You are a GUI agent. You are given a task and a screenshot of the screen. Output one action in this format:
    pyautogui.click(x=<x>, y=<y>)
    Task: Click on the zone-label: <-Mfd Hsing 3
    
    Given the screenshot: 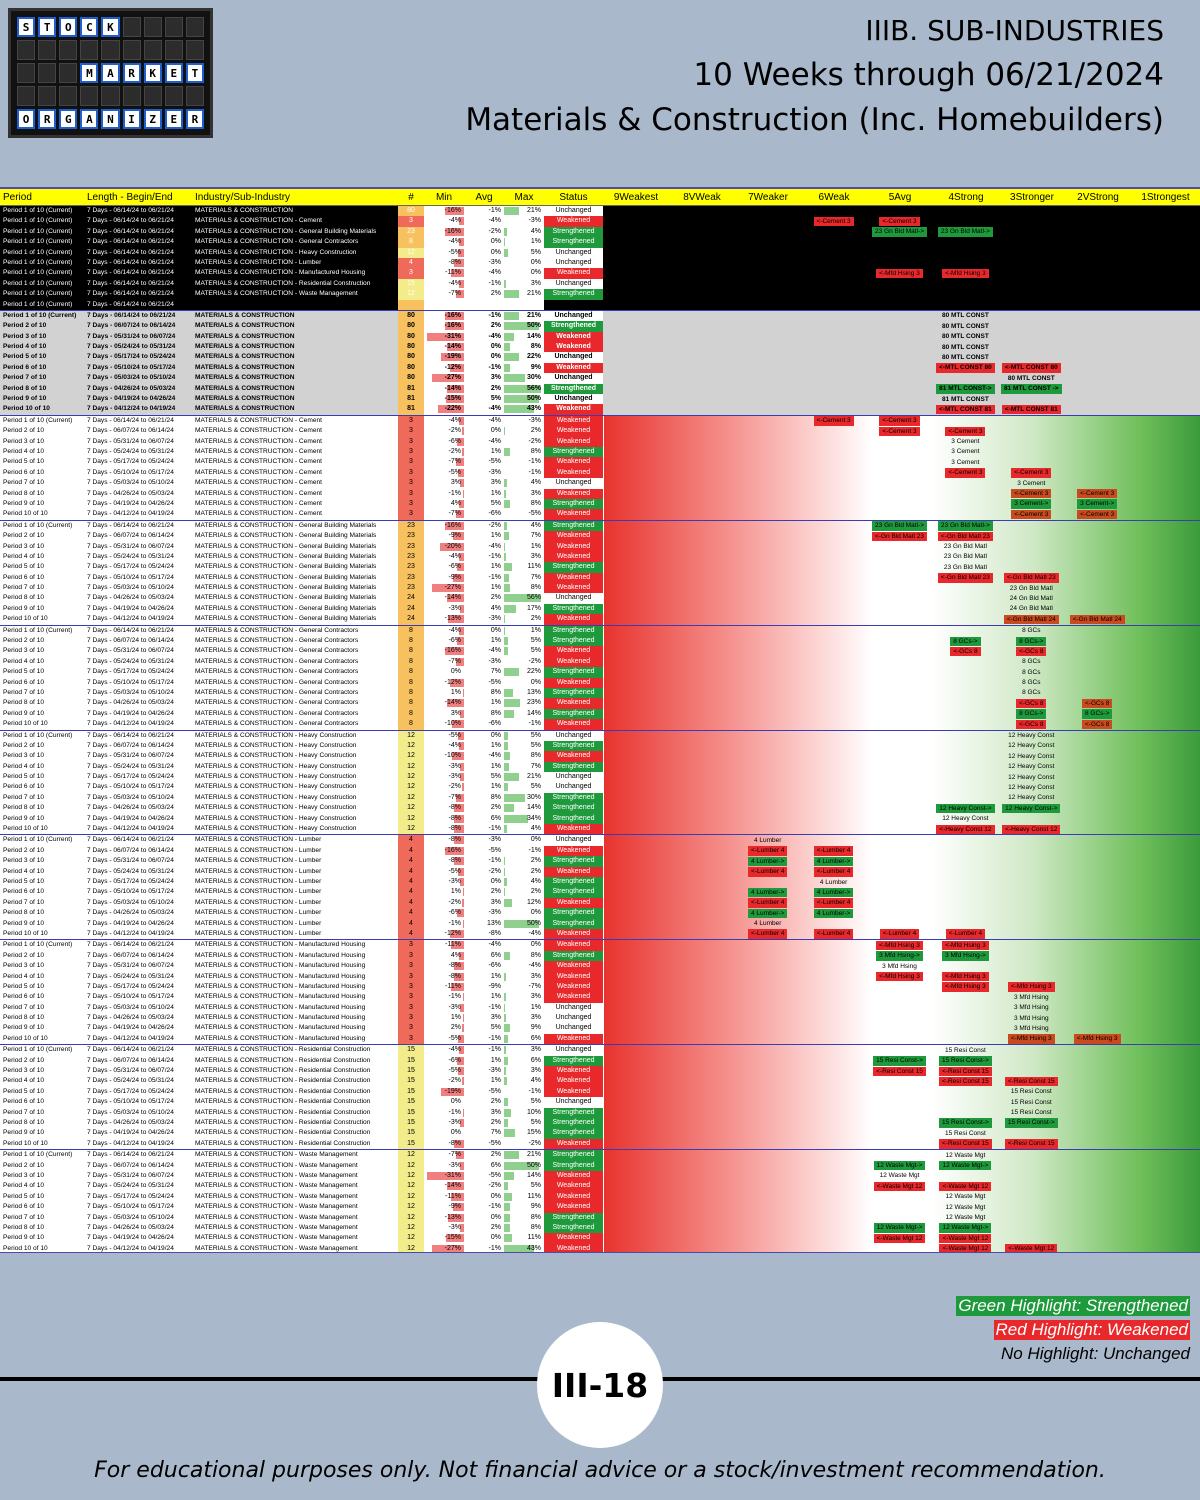 What is the action you would take?
    pyautogui.click(x=965, y=977)
    